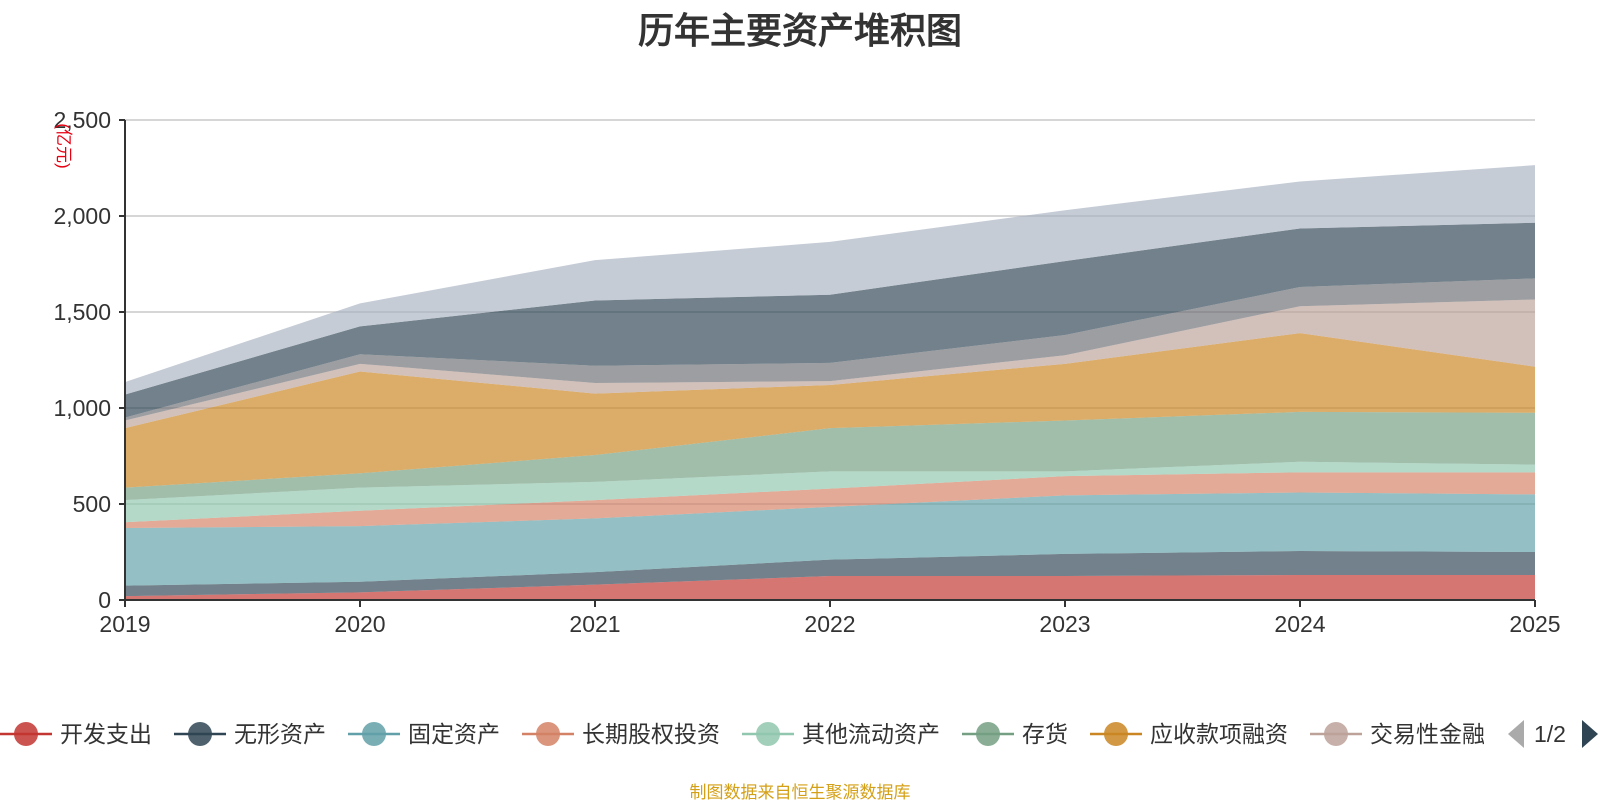  Describe the element at coordinates (106, 734) in the screenshot. I see `legend-label: 开发支出` at that location.